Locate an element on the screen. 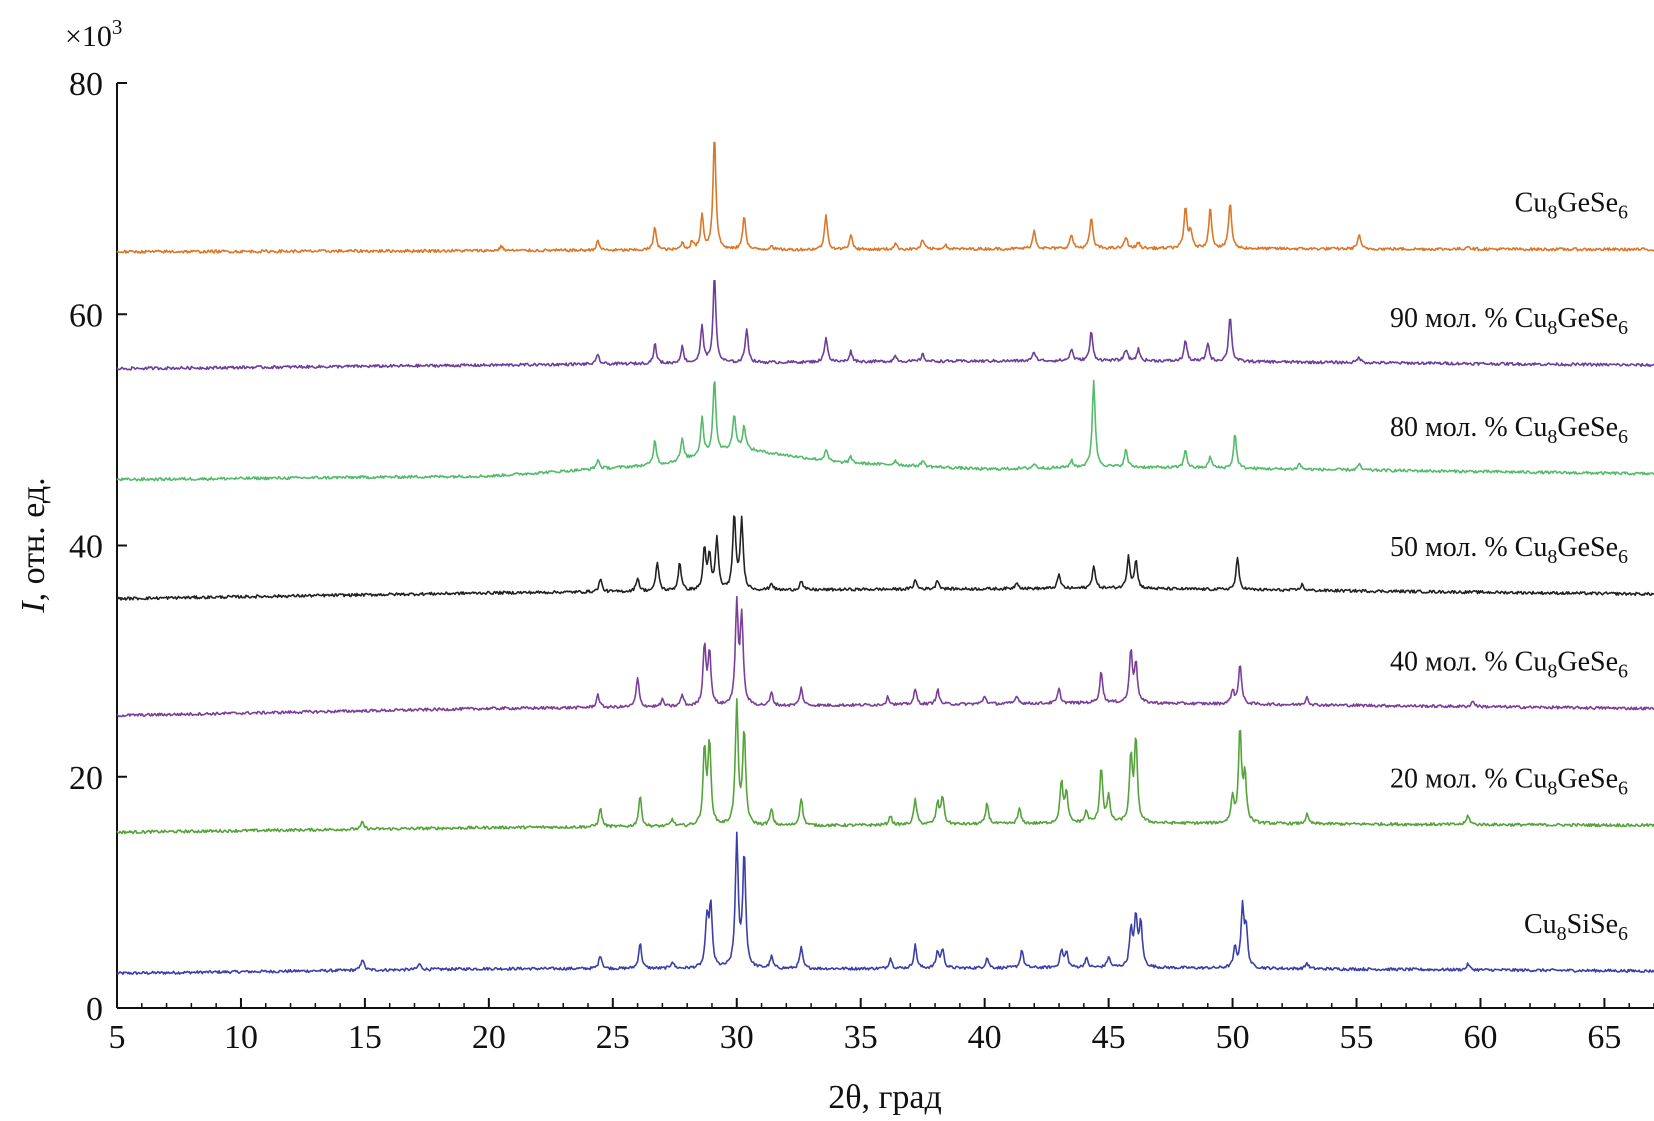 The height and width of the screenshot is (1121, 1654). x-tick-label: 5 is located at coordinates (117, 1037).